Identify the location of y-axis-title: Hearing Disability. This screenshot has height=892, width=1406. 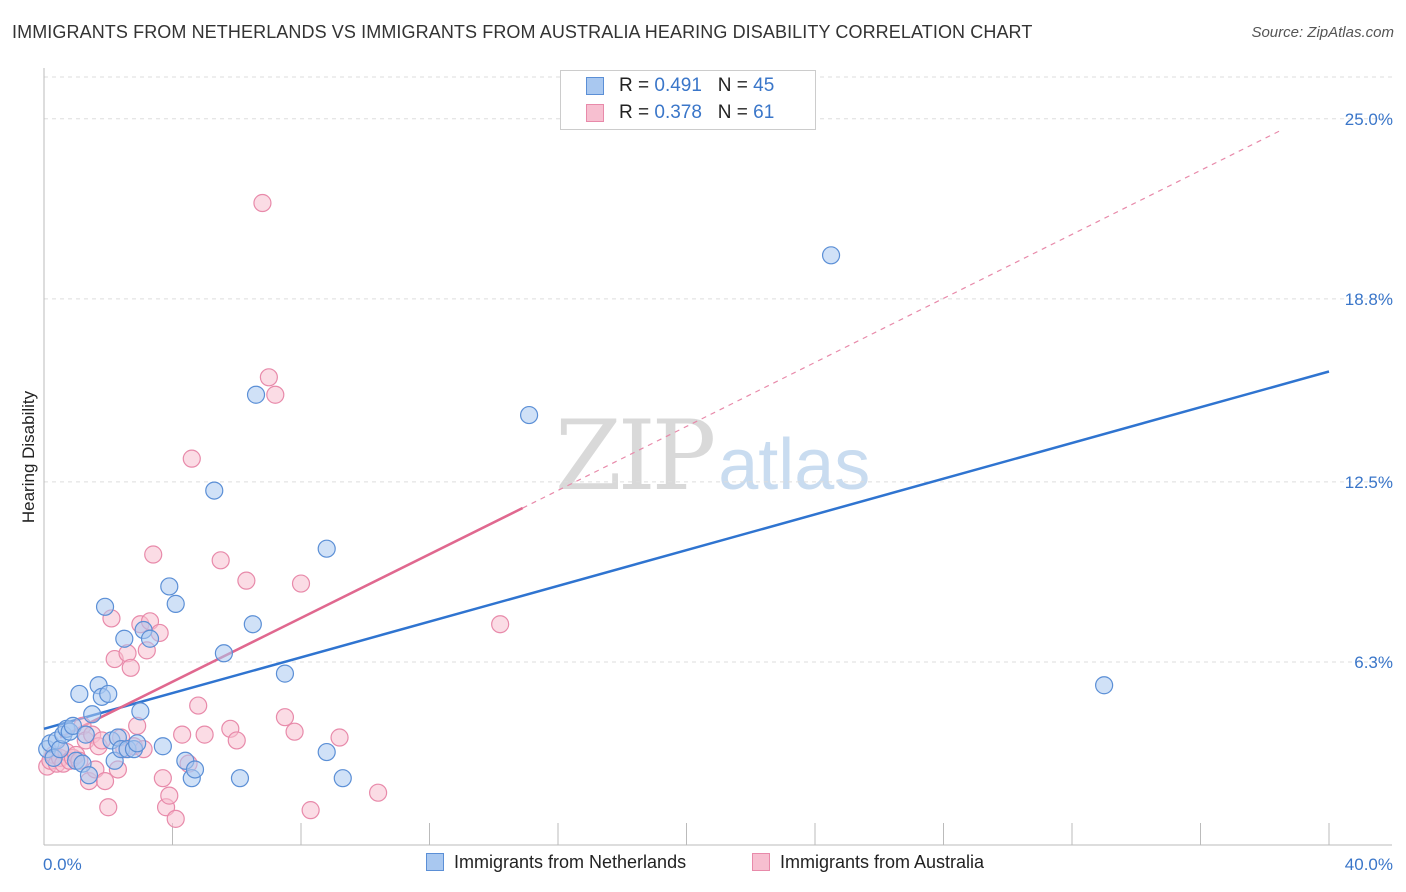
(28, 456).